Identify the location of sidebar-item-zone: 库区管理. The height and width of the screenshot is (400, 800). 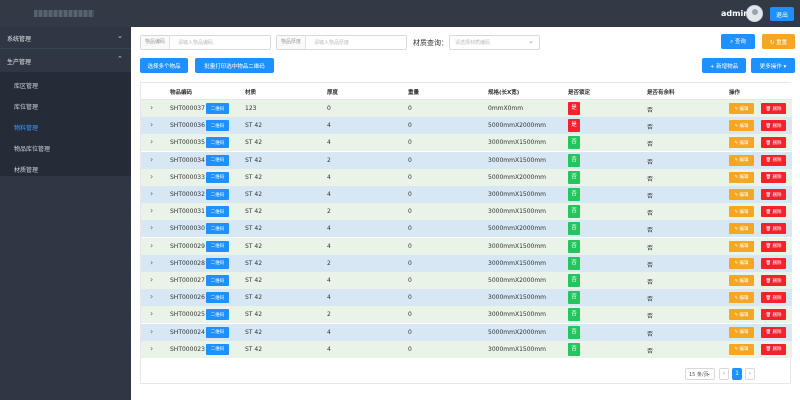
(26, 86).